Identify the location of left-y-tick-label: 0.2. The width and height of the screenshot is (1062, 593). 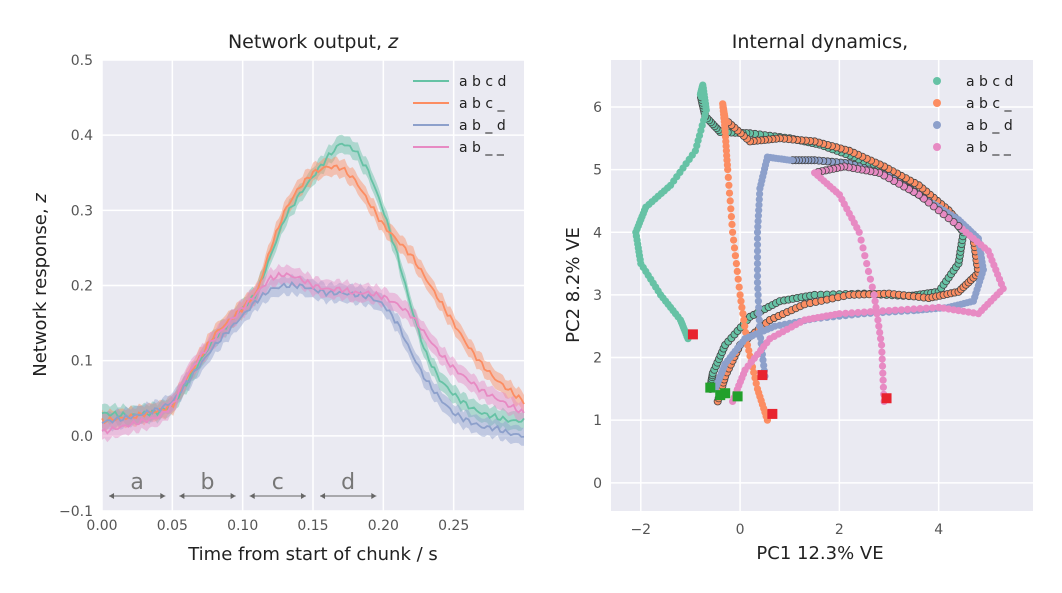
(82, 287).